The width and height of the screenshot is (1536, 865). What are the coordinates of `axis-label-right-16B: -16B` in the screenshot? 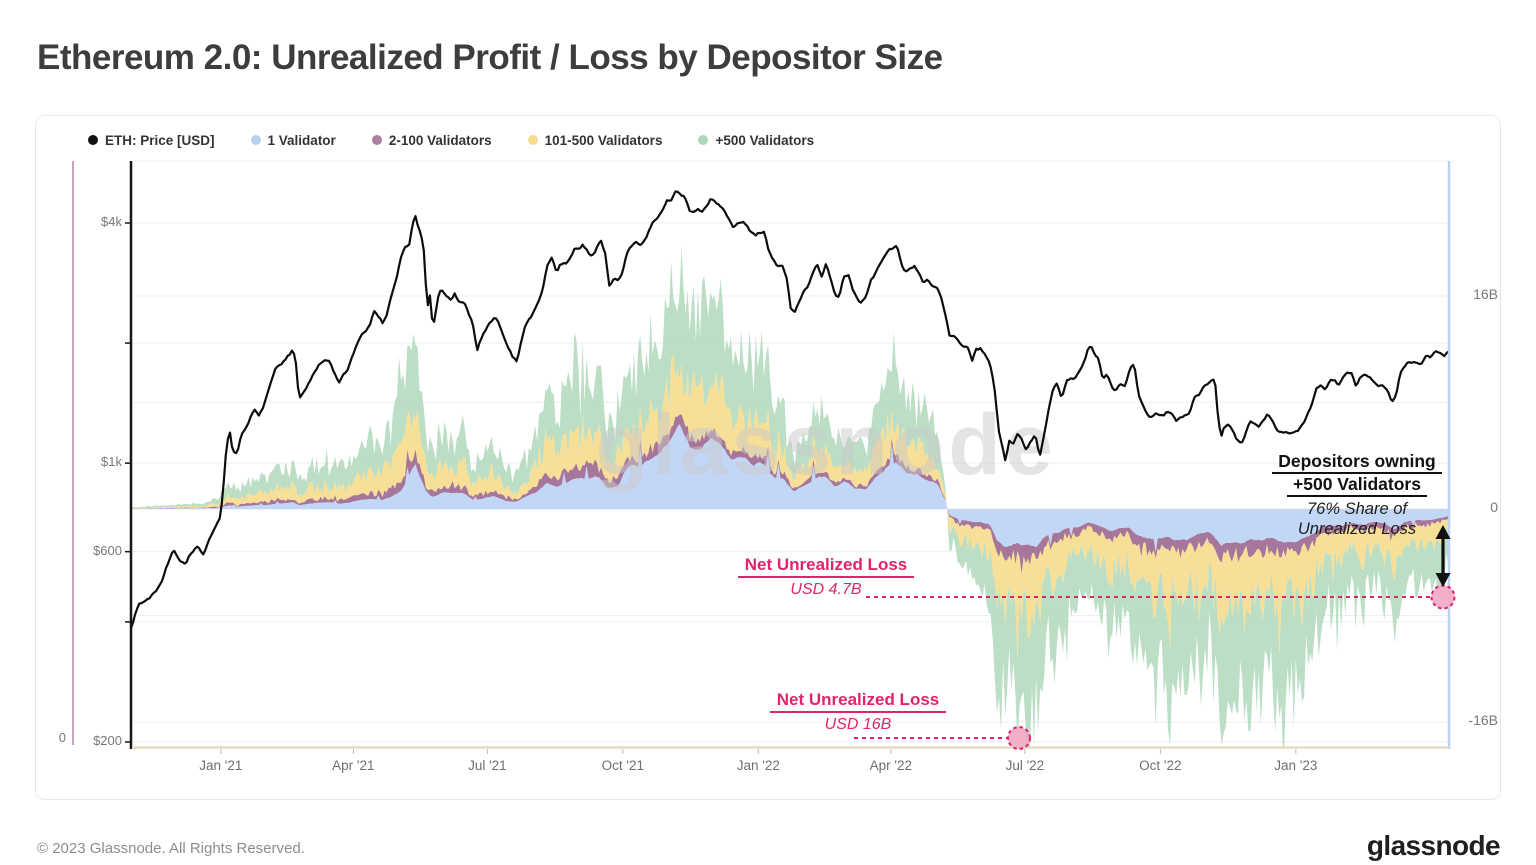 It's located at (1483, 720).